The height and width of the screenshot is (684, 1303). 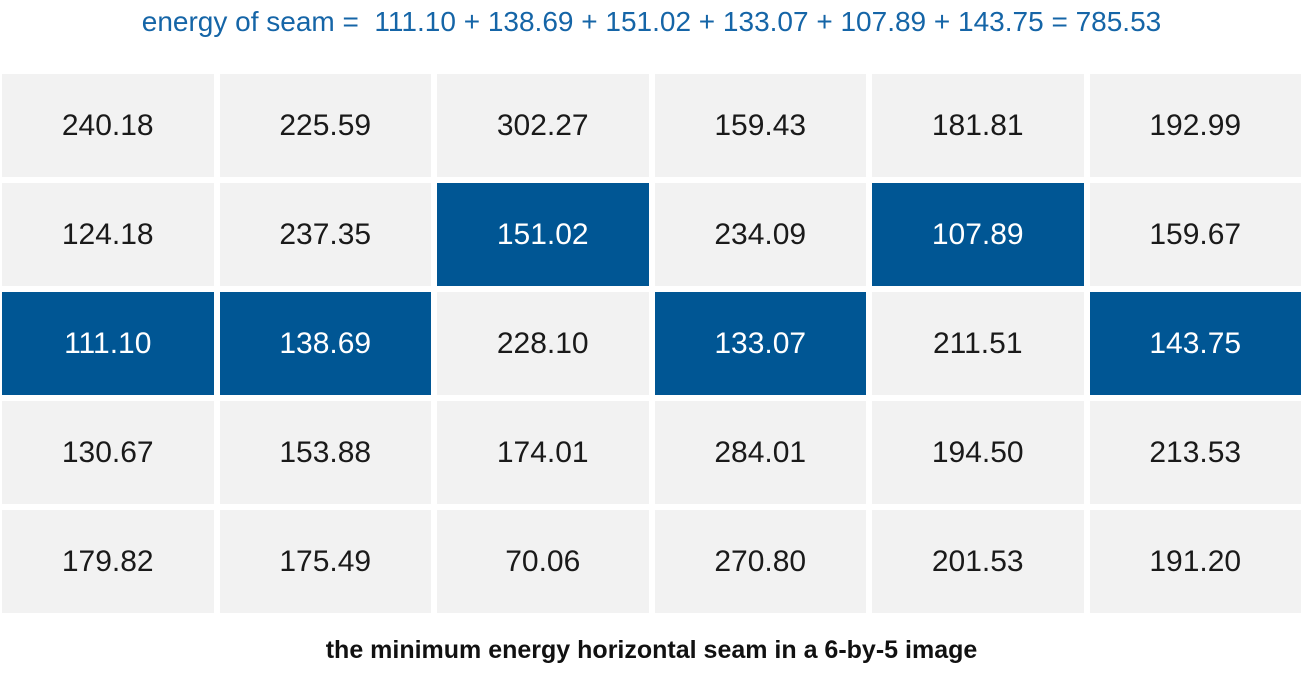 What do you see at coordinates (978, 561) in the screenshot?
I see `grid-cell: 201.53` at bounding box center [978, 561].